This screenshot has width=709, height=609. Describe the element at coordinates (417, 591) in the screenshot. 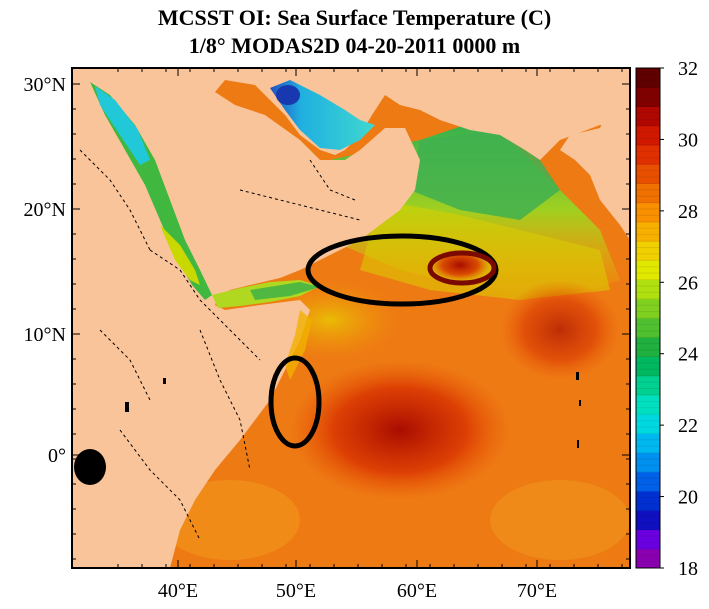

I see `lon-tick-60e: 60°E` at that location.